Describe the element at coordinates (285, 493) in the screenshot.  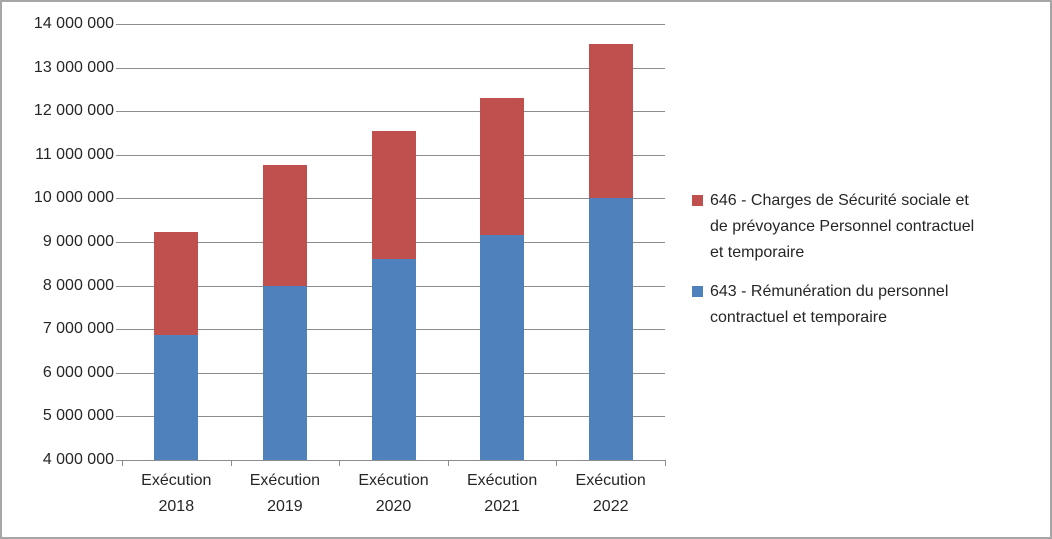
I see `x-axis-category-label: Exécution 2019` at that location.